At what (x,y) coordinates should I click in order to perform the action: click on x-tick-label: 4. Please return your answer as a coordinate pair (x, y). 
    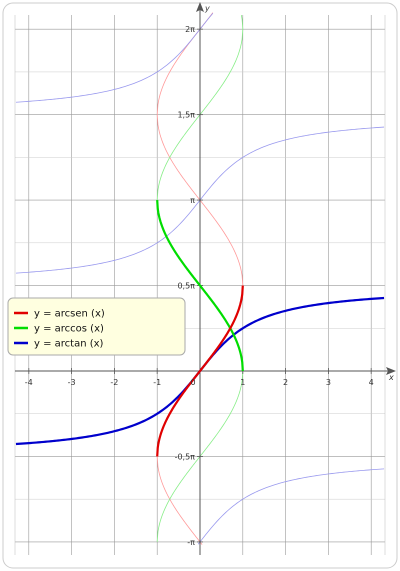
    Looking at the image, I should click on (371, 382).